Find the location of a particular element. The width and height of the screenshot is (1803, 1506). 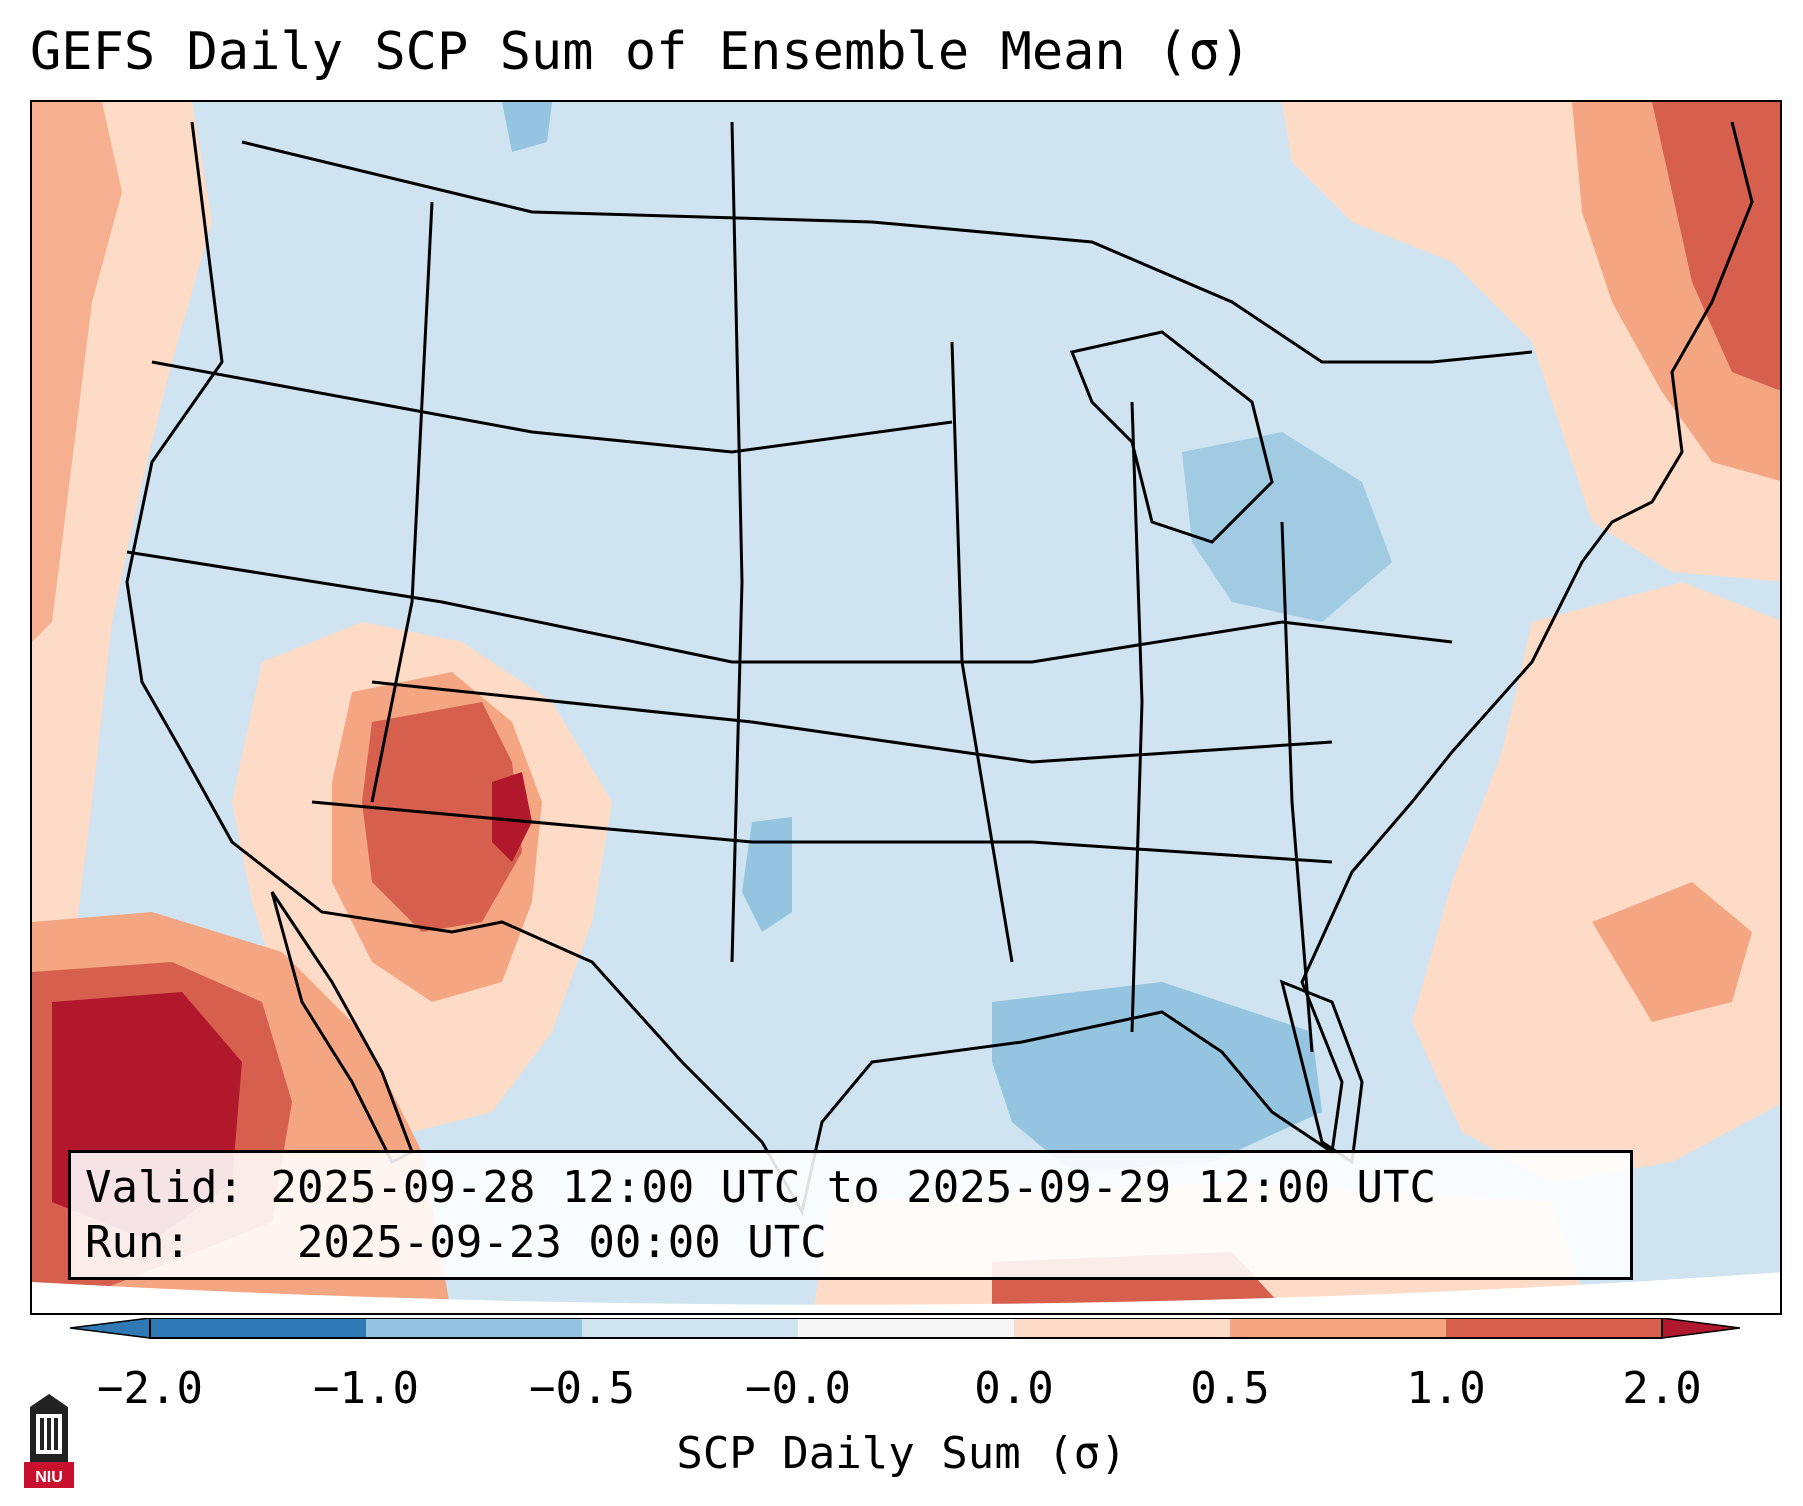

colorbar-tick: 0.5 is located at coordinates (1230, 1388).